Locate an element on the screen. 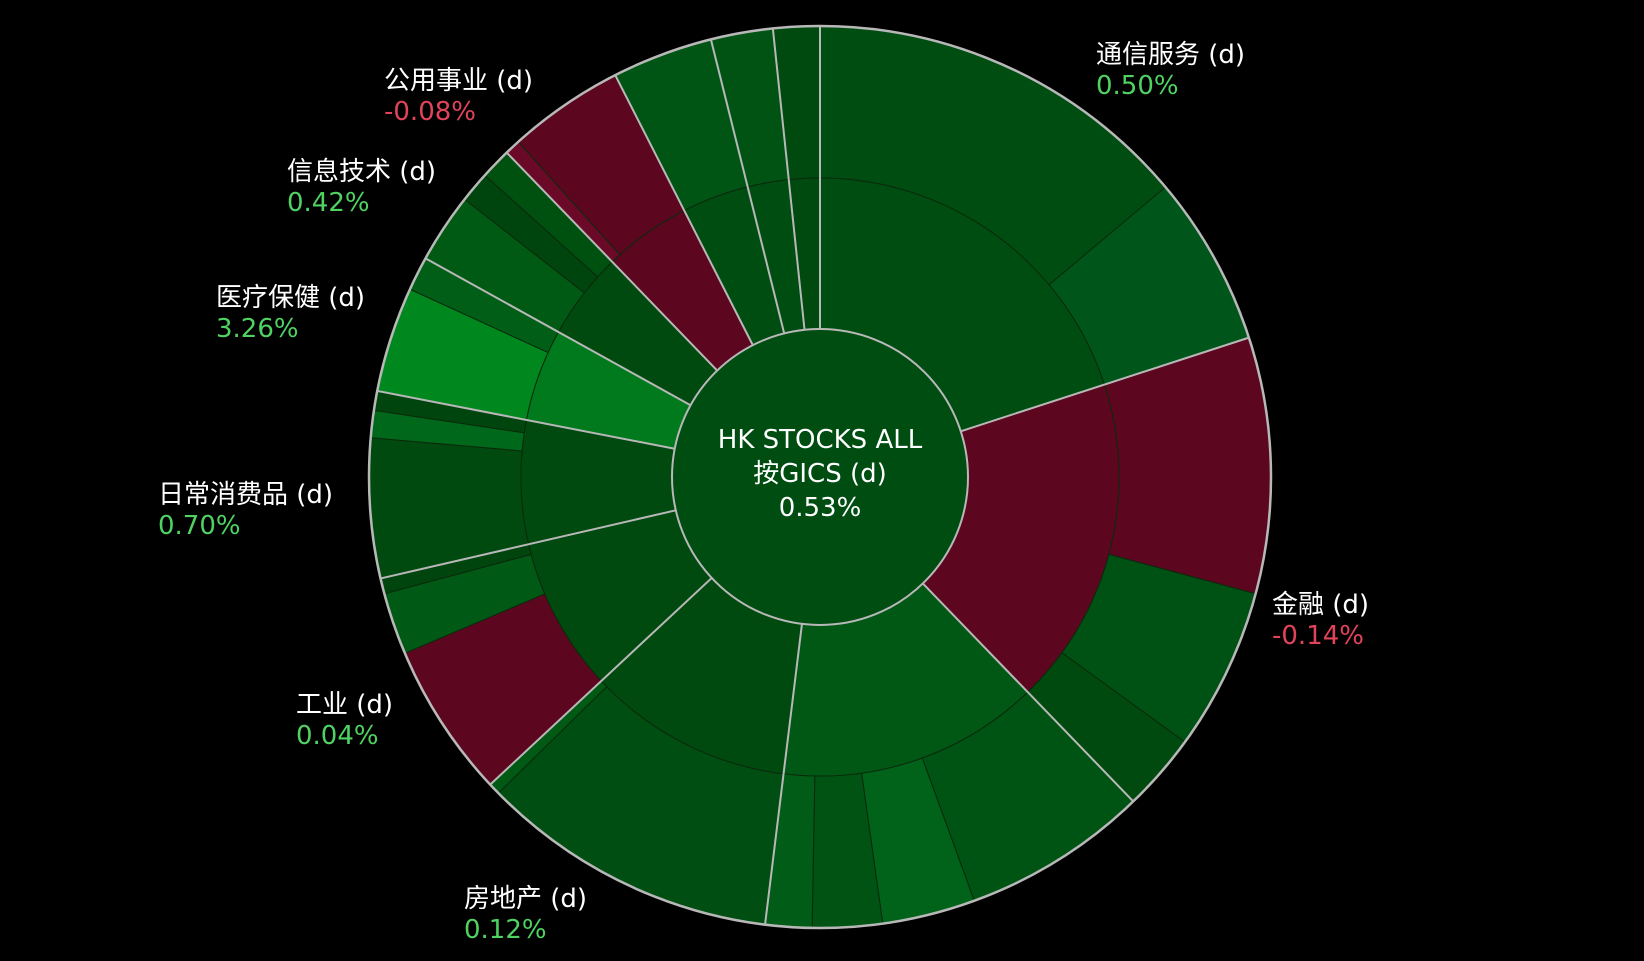  sector-label: 公用事业 (d) is located at coordinates (458, 81).